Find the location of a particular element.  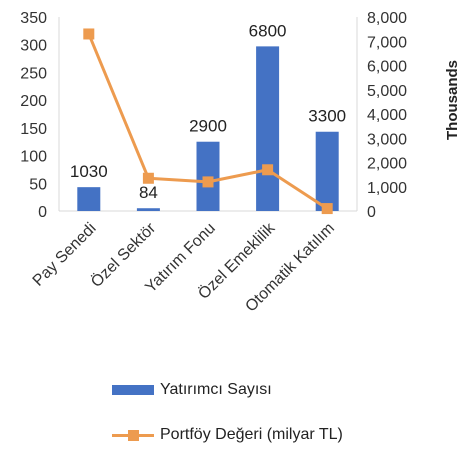

y-right-tick-label: 0 is located at coordinates (371, 212).